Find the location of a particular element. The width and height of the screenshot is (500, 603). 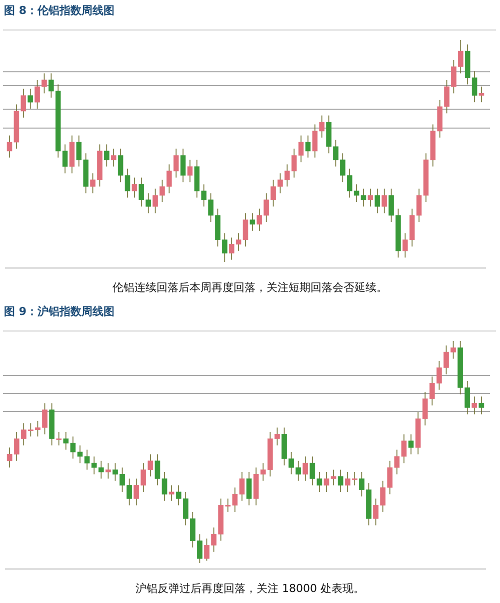

chart-title: 图 9：沪铝指数周线图 is located at coordinates (59, 311).